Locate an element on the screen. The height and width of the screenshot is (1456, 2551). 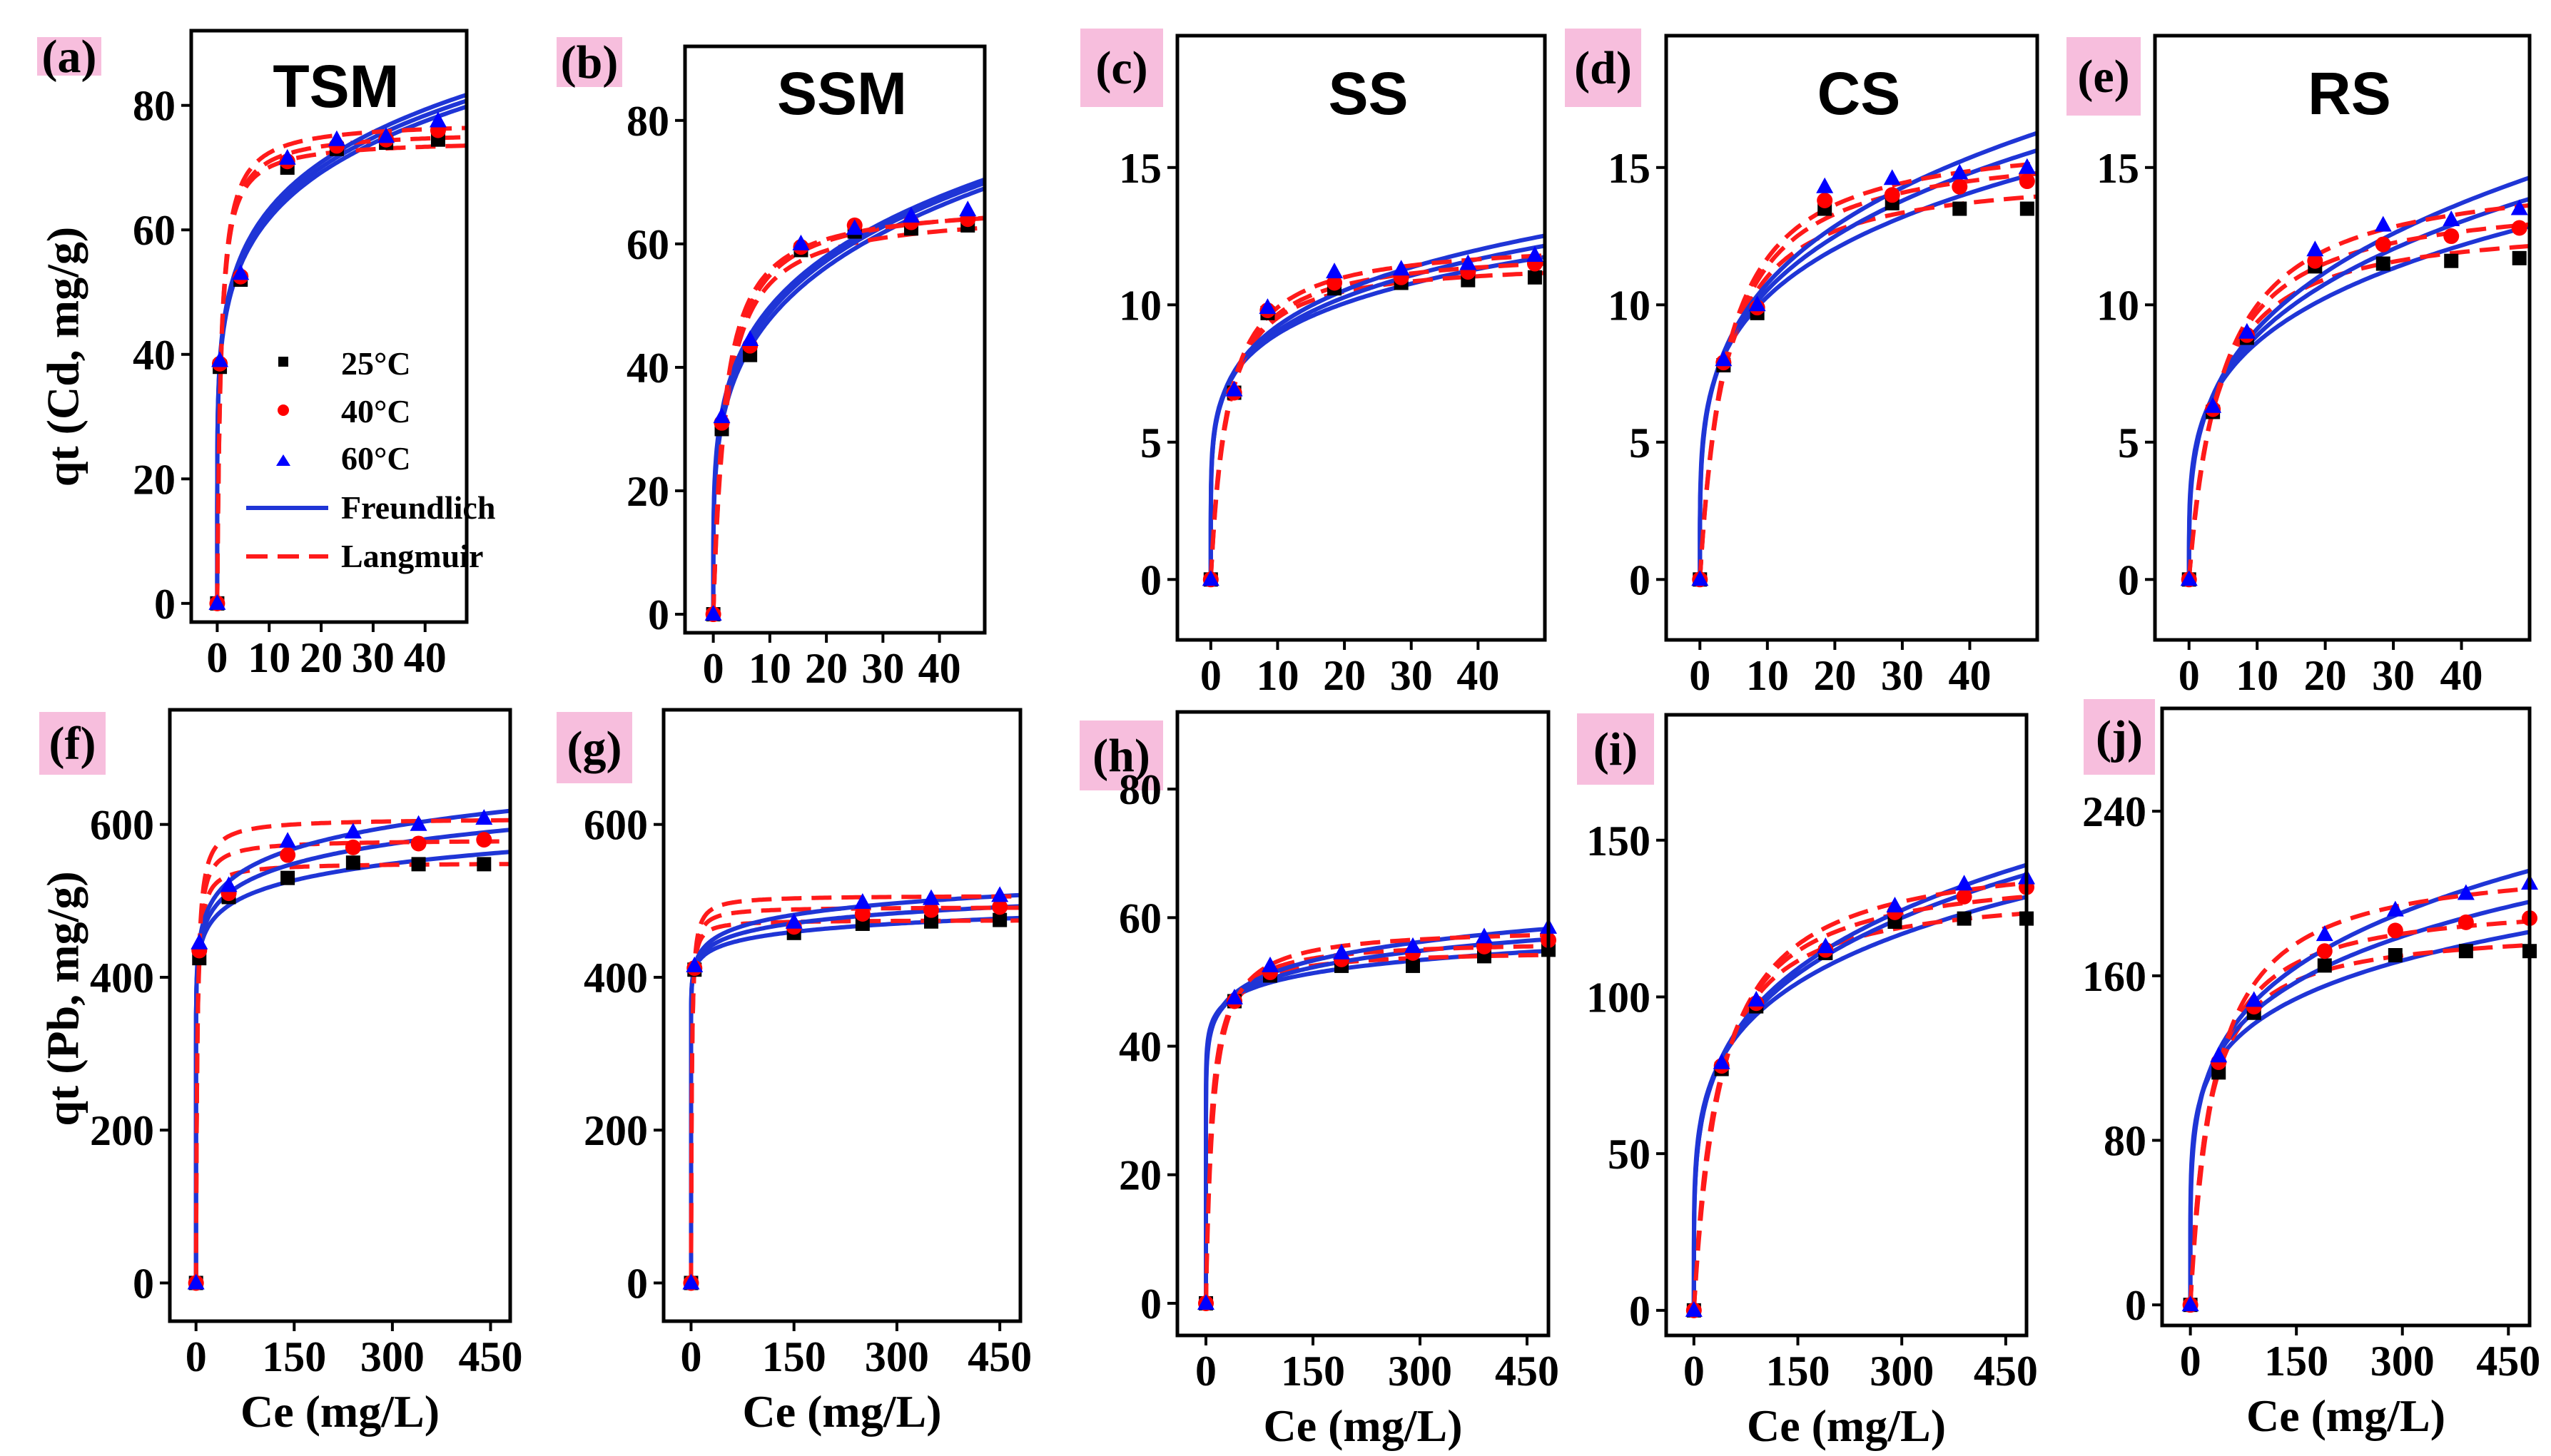
langmuir-curve-i-60c is located at coordinates (1859, 1095).